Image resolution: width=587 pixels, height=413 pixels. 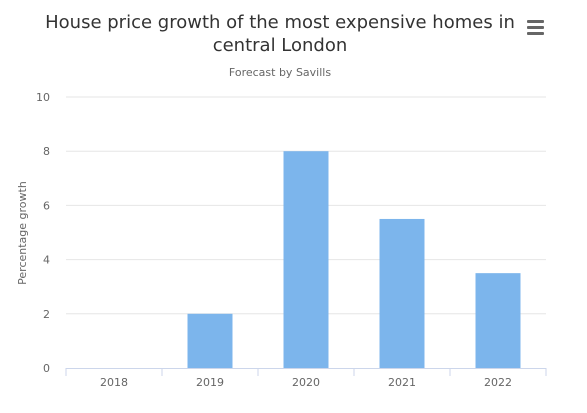 I want to click on x-tick-label: 2019, so click(x=210, y=382).